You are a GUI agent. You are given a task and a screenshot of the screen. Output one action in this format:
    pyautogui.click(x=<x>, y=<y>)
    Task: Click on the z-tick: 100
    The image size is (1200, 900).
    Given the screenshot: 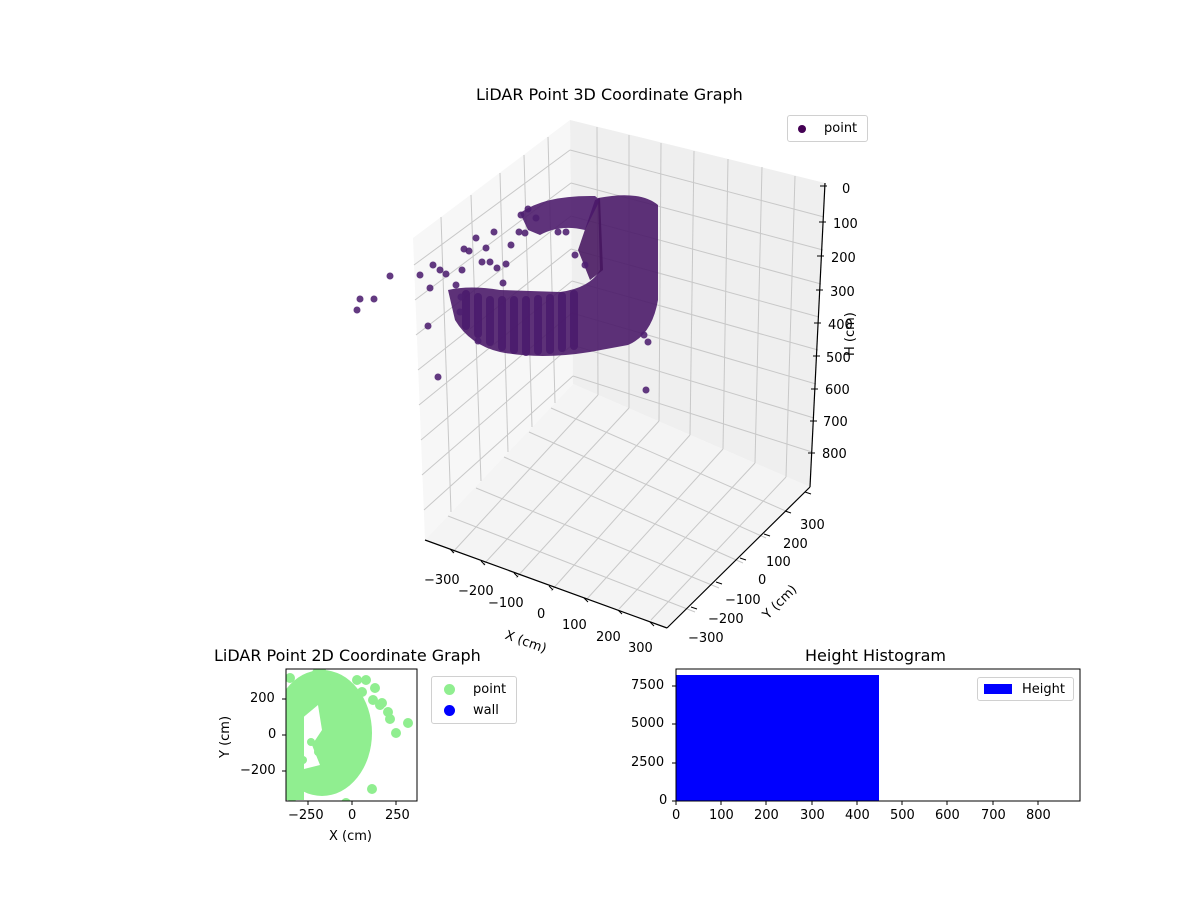 What is the action you would take?
    pyautogui.click(x=845, y=224)
    